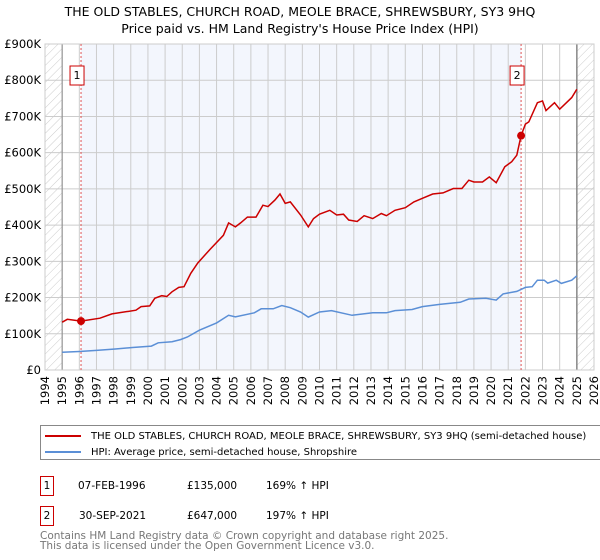  I want to click on x-tick-label: 2003, so click(199, 390).